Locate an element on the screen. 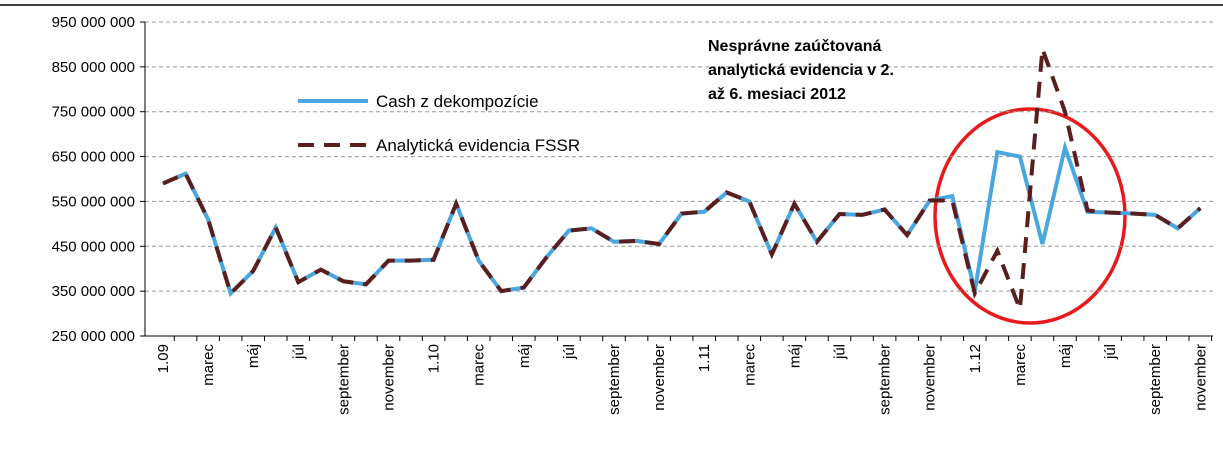  highlight-ellipse is located at coordinates (1030, 216).